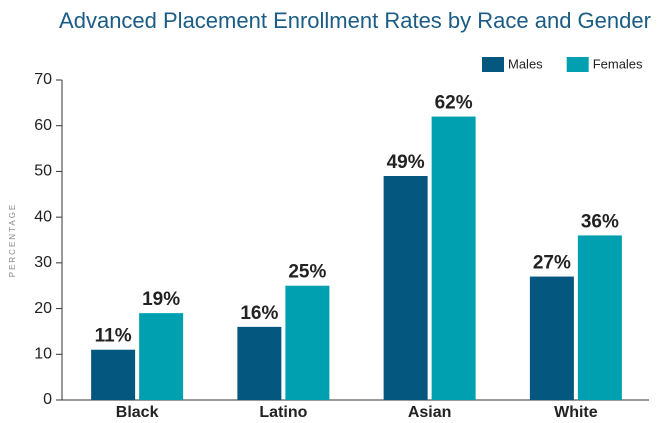  I want to click on value-label: 25%, so click(307, 272).